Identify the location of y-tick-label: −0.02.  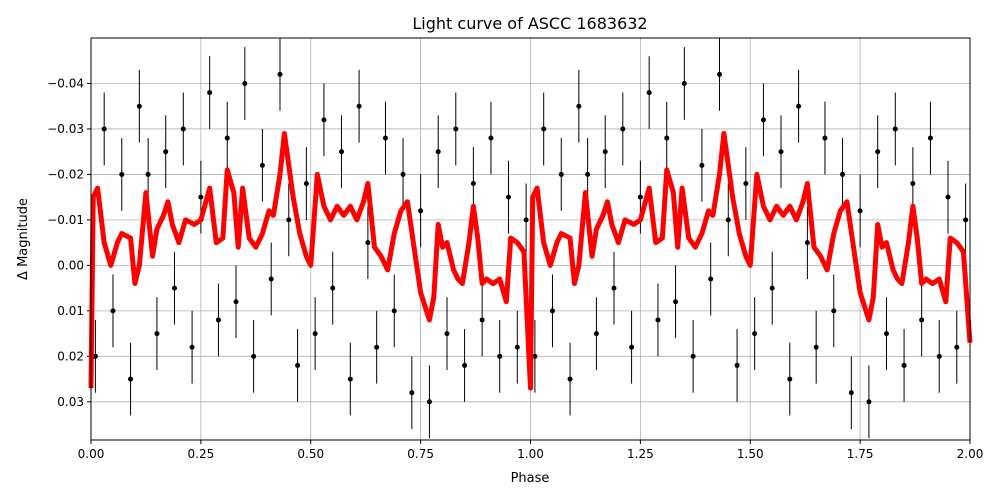
(65, 174).